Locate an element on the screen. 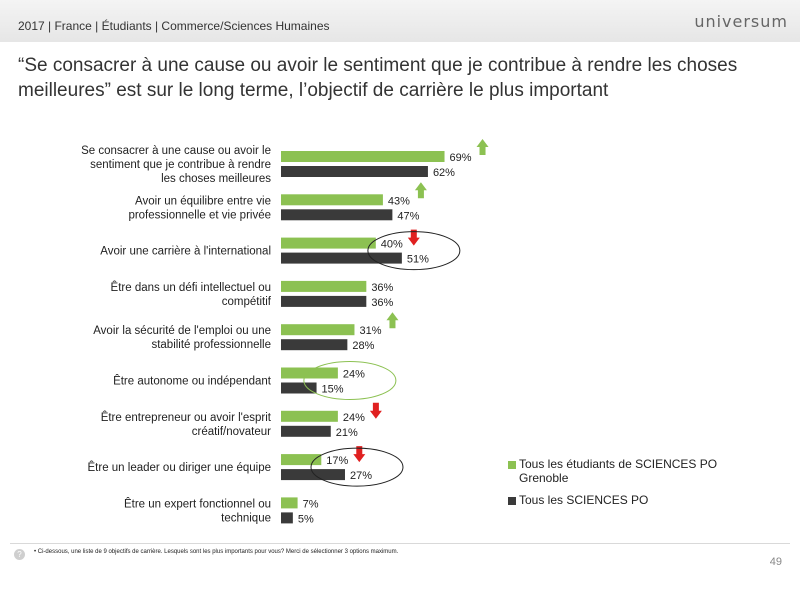 This screenshot has width=800, height=600. category-label: Avoir la sécurité de l'emploi ou une is located at coordinates (182, 331).